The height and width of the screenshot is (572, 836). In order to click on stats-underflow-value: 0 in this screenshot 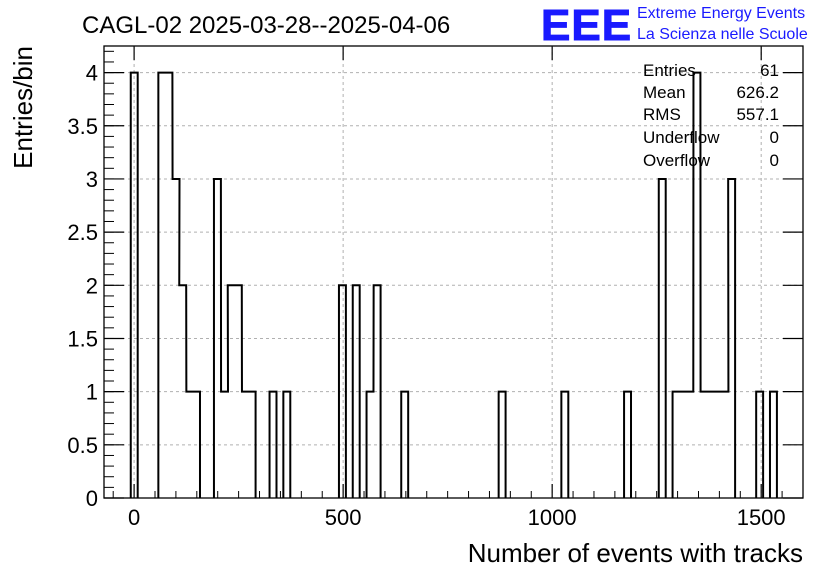, I will do `click(774, 137)`.